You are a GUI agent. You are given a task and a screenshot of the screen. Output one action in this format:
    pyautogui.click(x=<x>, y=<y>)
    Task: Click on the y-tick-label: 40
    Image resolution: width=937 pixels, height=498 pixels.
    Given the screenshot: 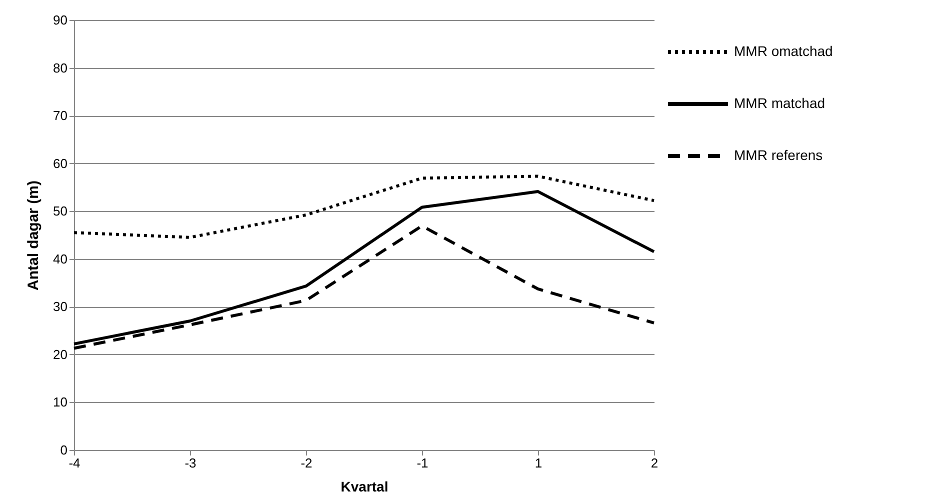 What is the action you would take?
    pyautogui.click(x=60, y=258)
    